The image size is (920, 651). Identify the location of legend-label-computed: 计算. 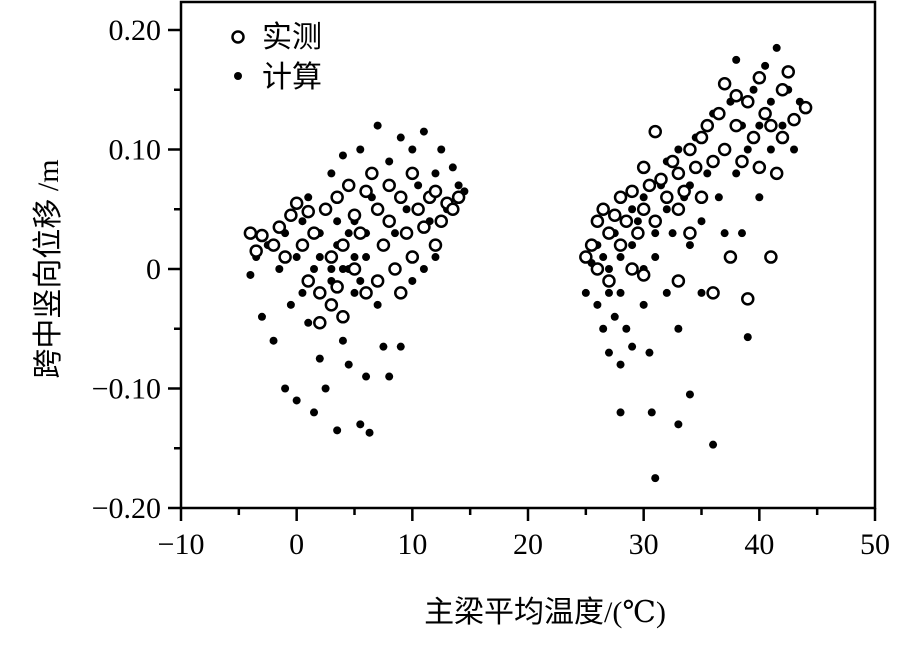
(292, 77).